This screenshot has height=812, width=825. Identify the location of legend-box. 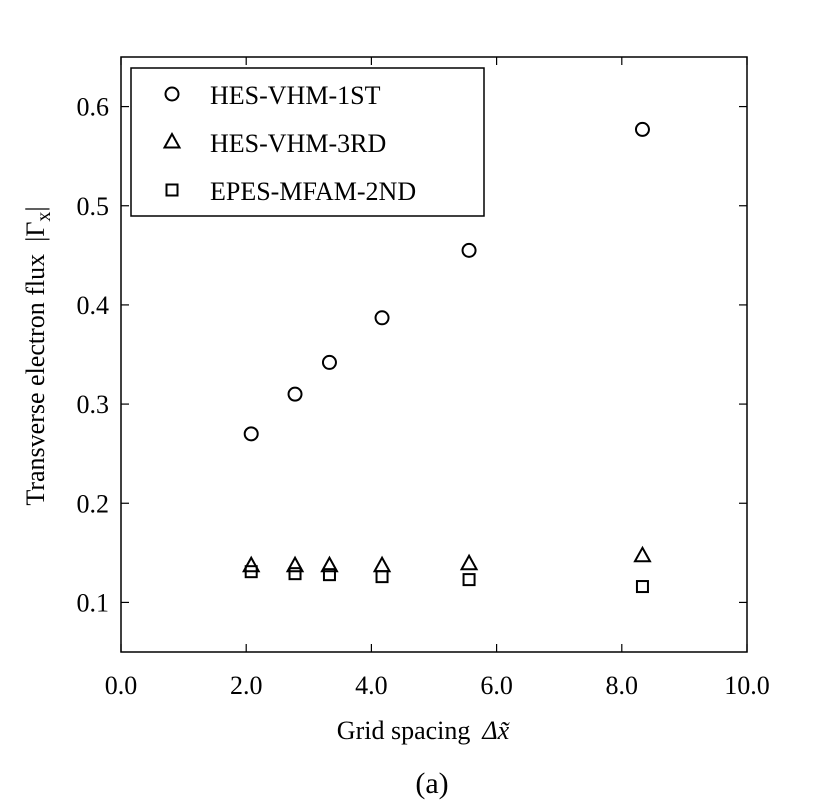
(307, 142).